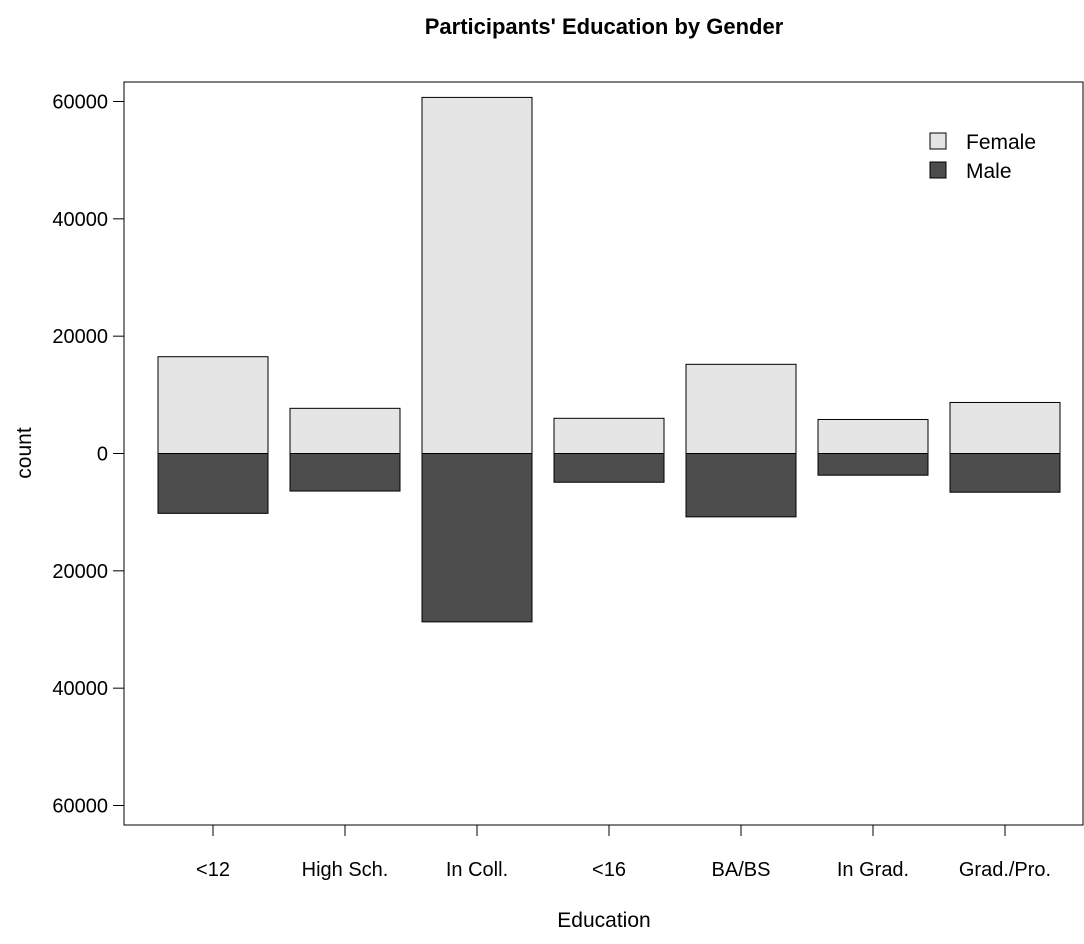 The height and width of the screenshot is (944, 1084). What do you see at coordinates (477, 870) in the screenshot?
I see `x-tick-label: In Coll.` at bounding box center [477, 870].